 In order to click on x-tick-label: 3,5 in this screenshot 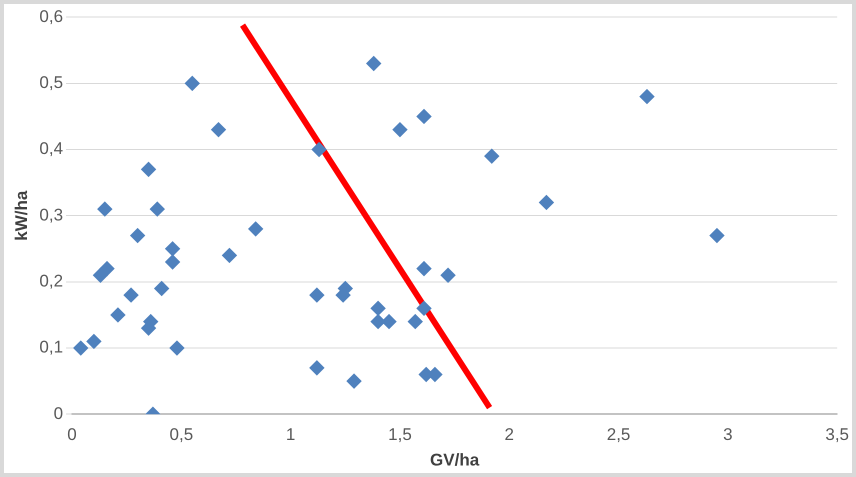, I will do `click(837, 434)`.